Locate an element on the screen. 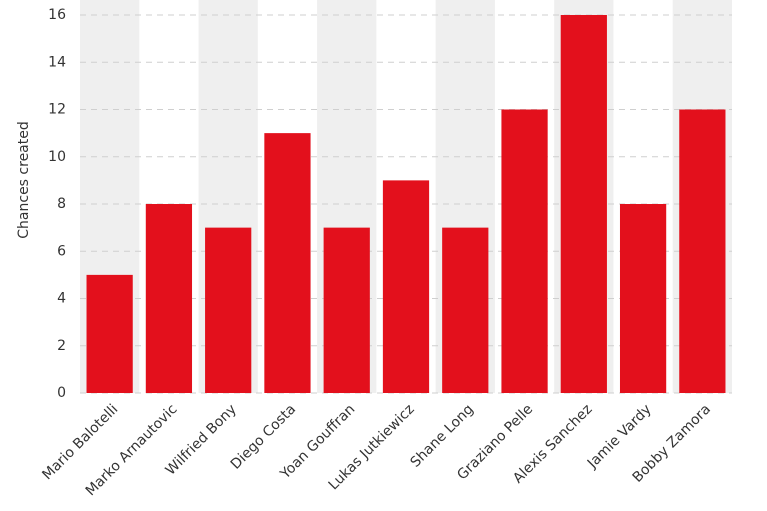 This screenshot has height=511, width=767. y-tick-label: 4 is located at coordinates (61, 299).